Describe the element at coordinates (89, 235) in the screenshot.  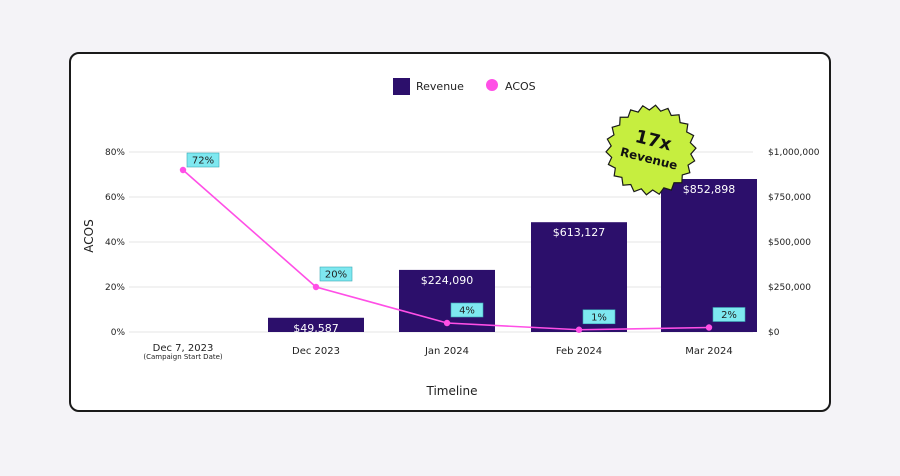
I see `y-axis-title: ACOS` at that location.